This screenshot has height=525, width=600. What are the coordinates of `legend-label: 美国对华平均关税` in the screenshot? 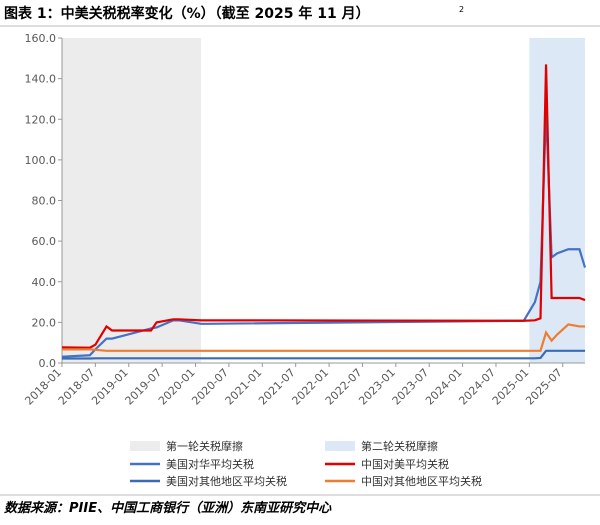 It's located at (210, 464).